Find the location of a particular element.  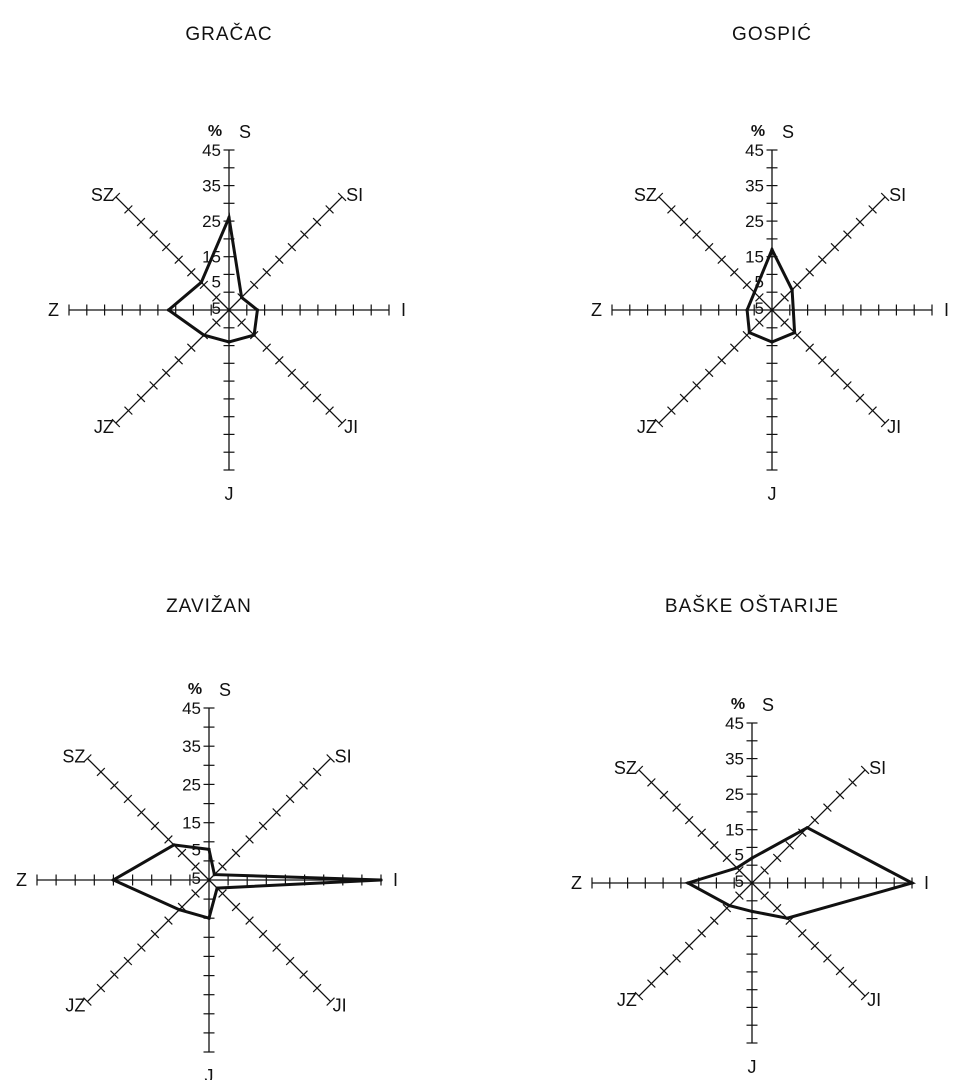

direction-label-sz: SZ is located at coordinates (102, 195).